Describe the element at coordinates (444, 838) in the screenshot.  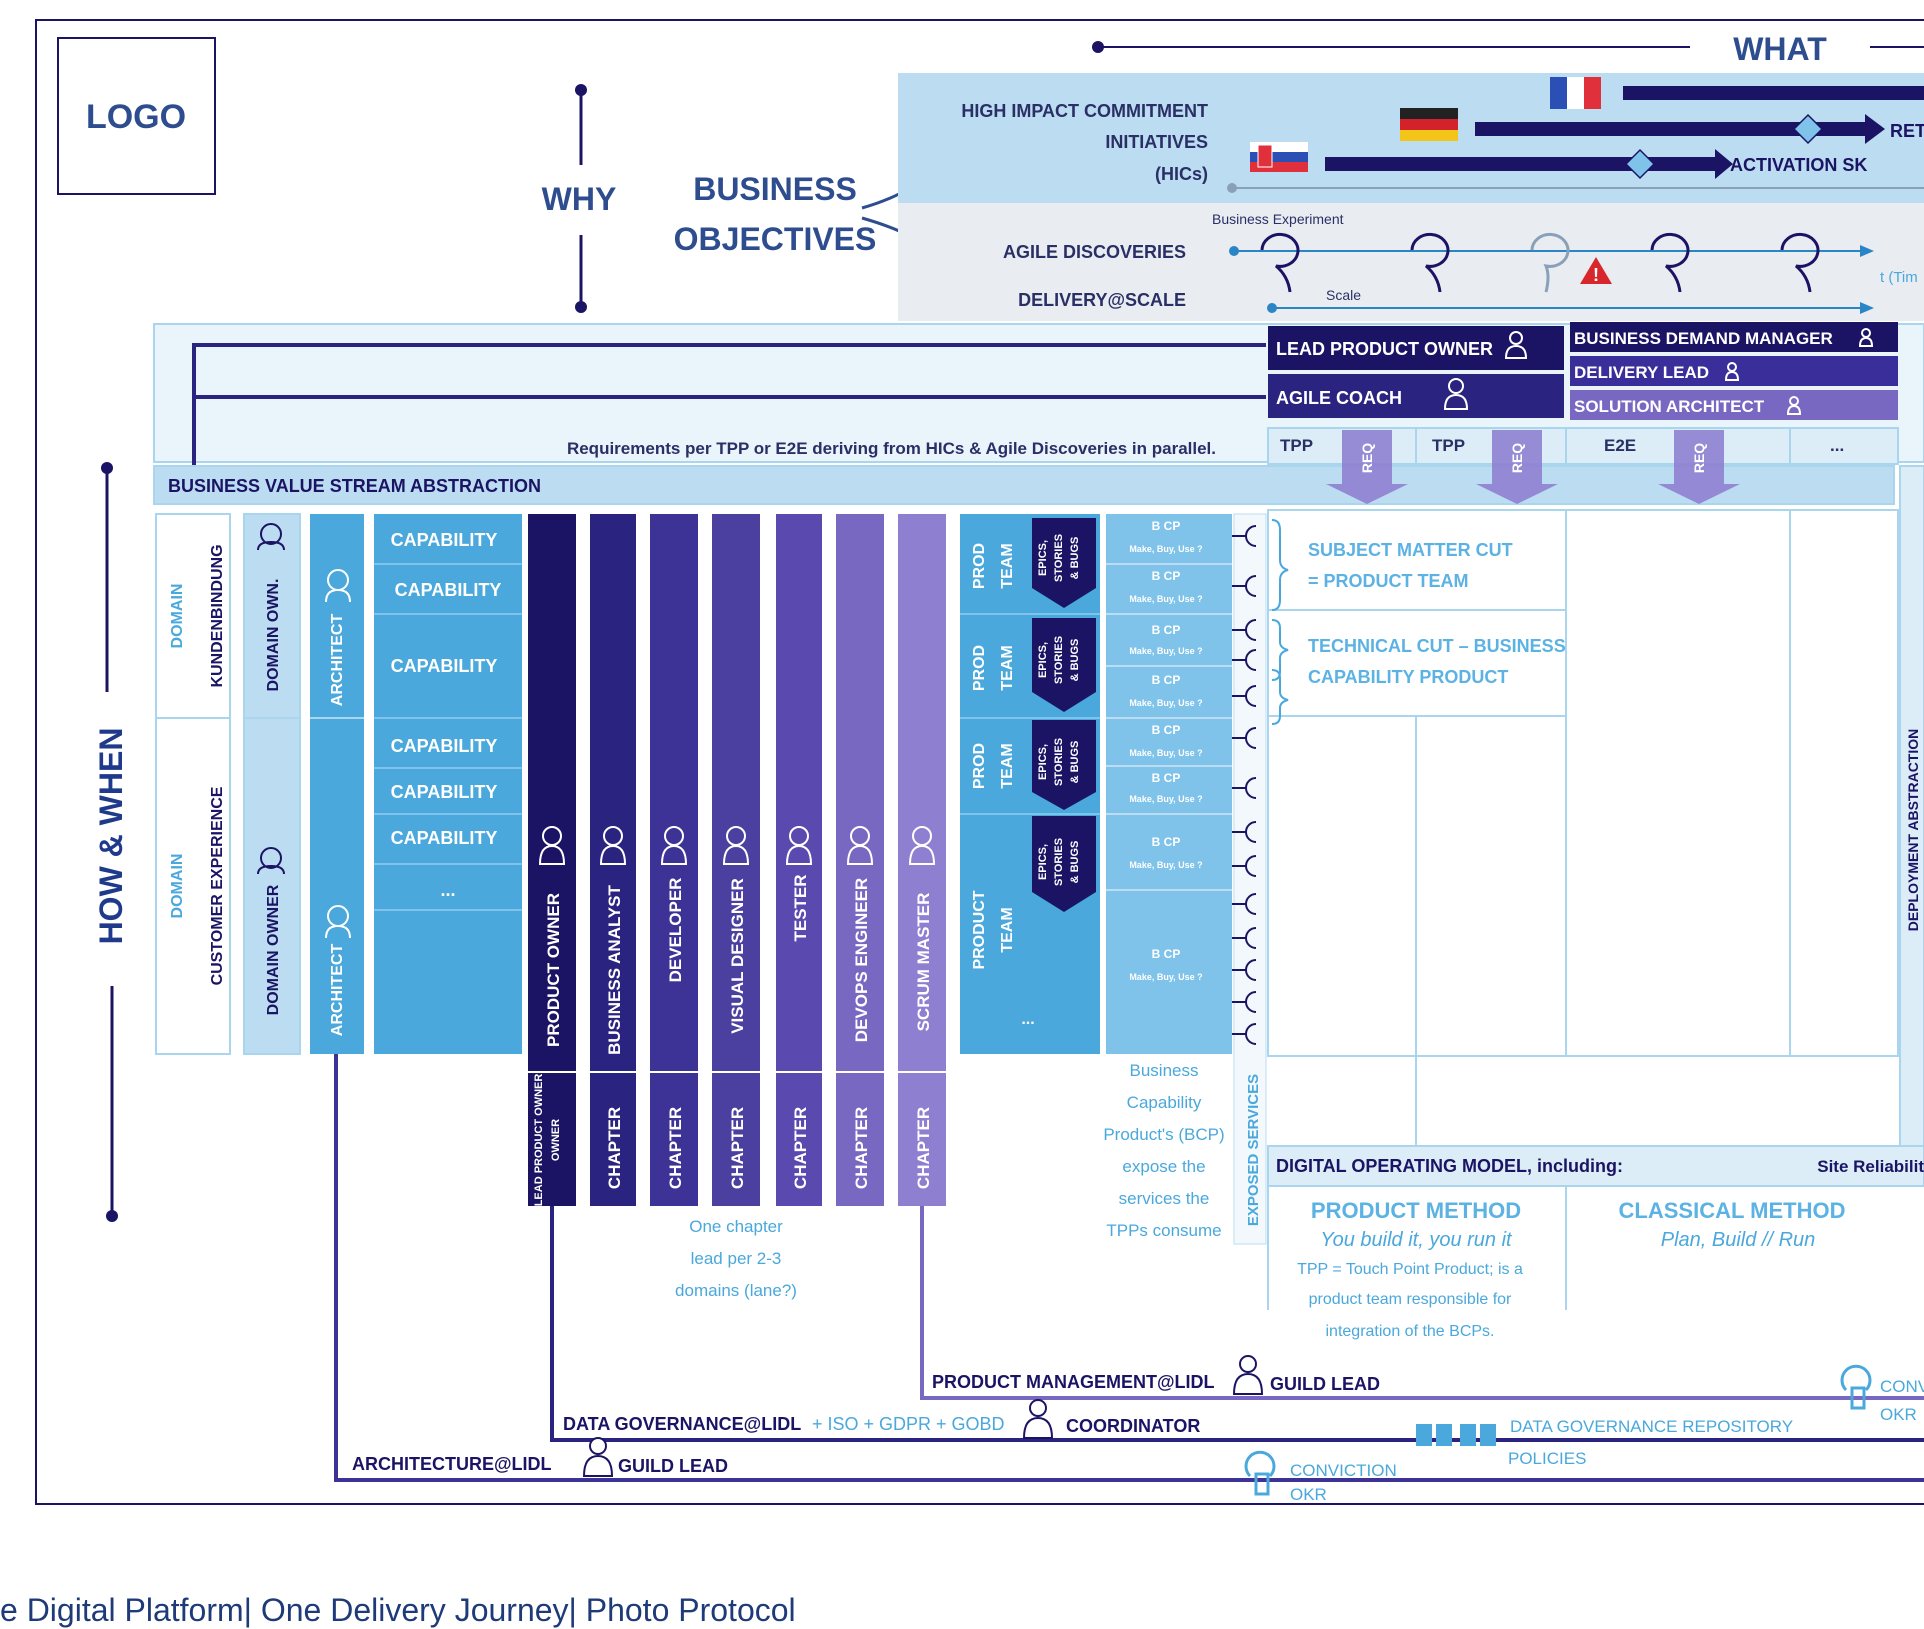
I see `capability-6: CAPABILITY` at that location.